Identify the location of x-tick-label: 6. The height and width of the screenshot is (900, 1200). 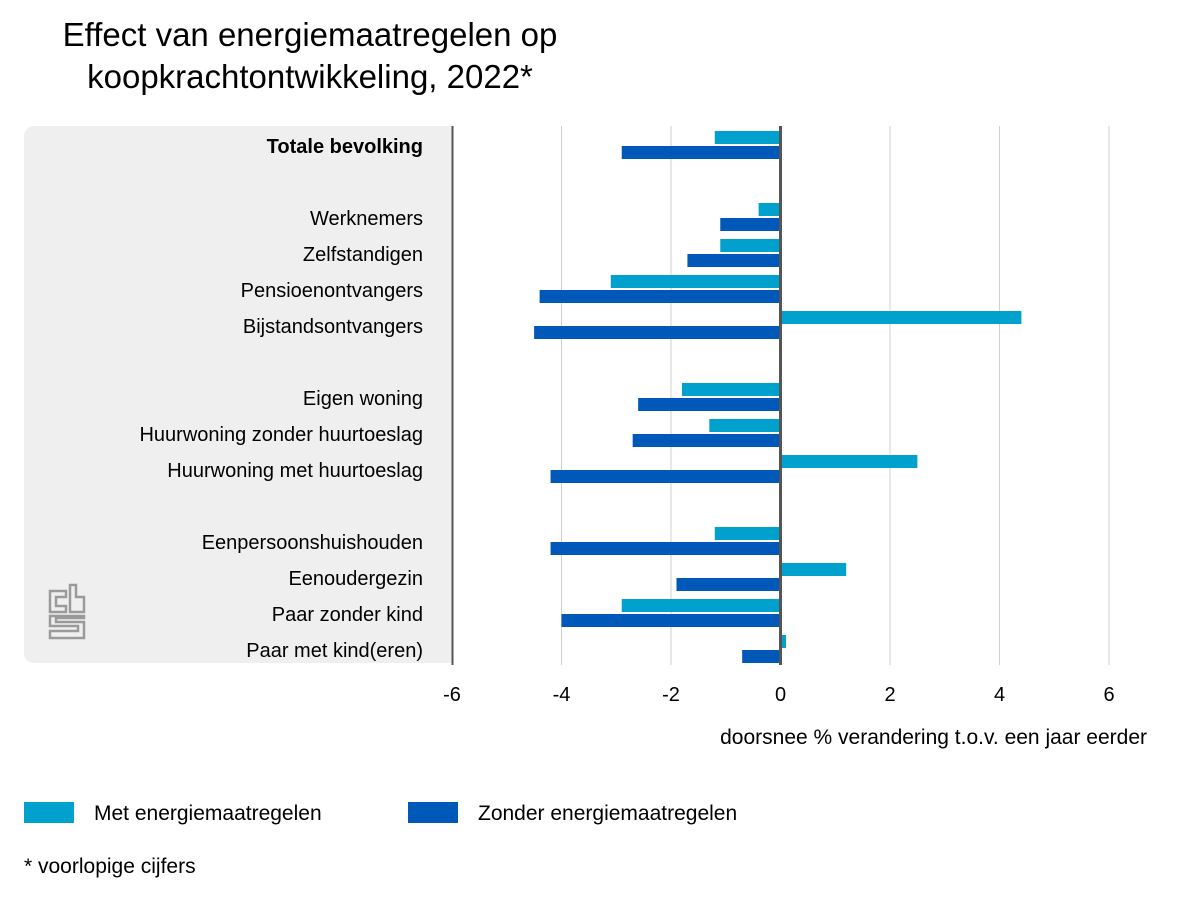
(1108, 695).